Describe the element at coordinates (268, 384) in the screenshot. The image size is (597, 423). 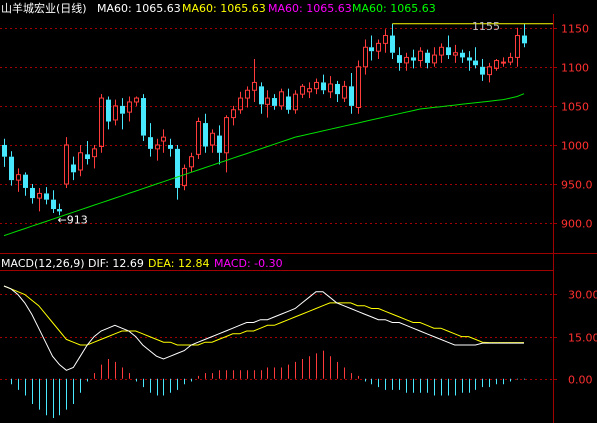
I see `macd-histogram` at that location.